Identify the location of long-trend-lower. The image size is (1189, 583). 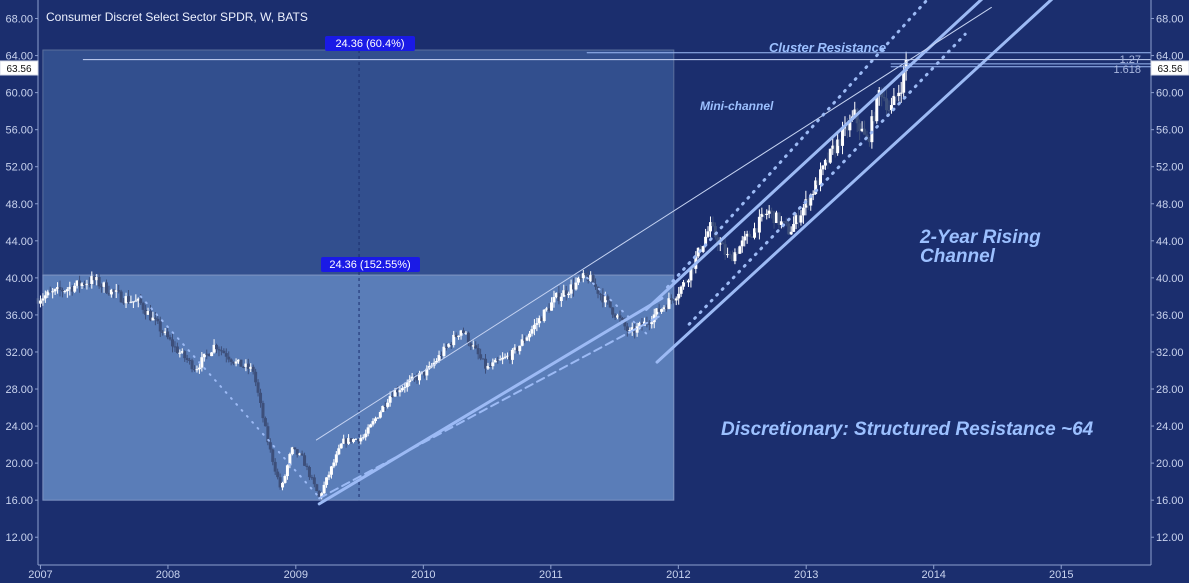
(490, 401).